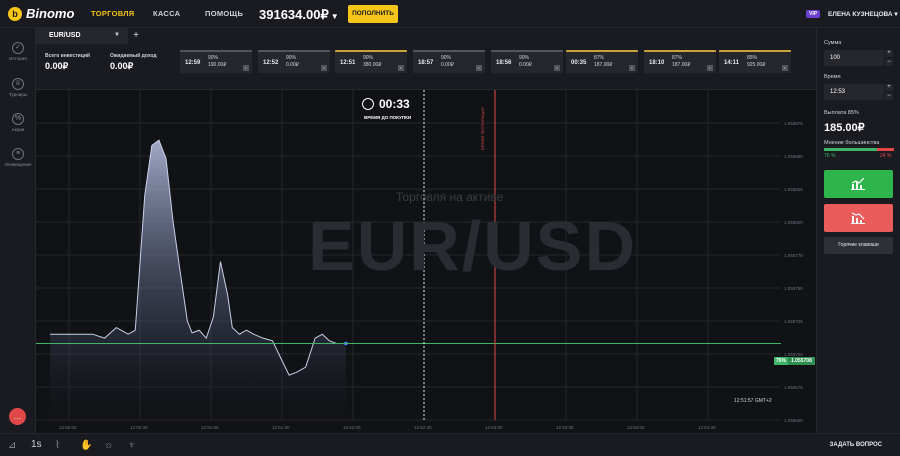  Describe the element at coordinates (833, 43) in the screenshot. I see `amount-label: Сумма` at that location.